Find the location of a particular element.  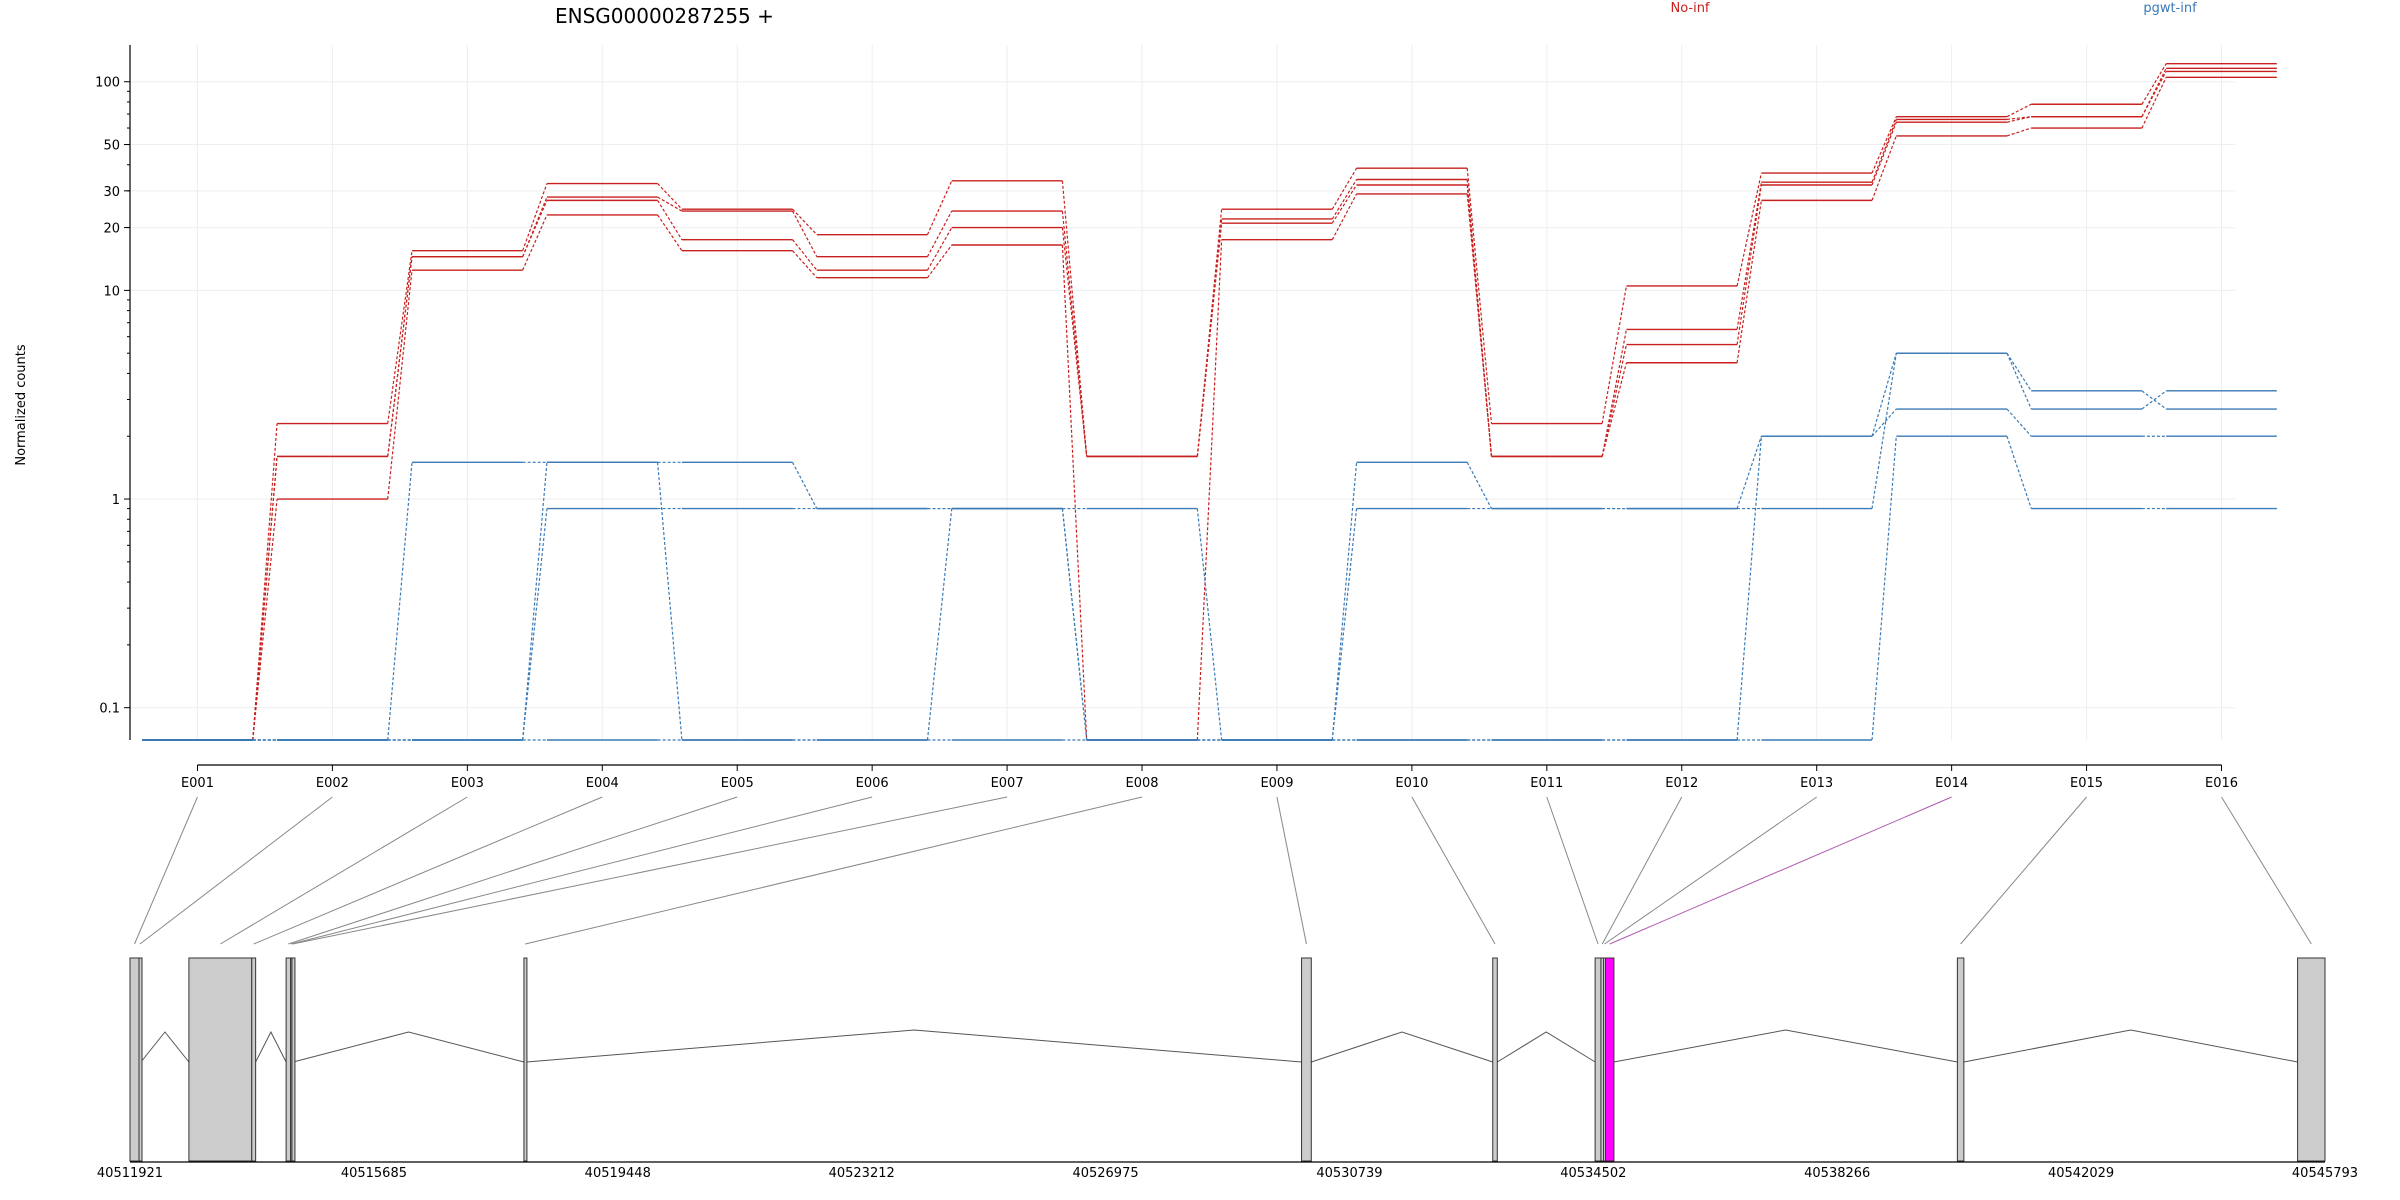

exon-block-E016 is located at coordinates (2311, 1059).